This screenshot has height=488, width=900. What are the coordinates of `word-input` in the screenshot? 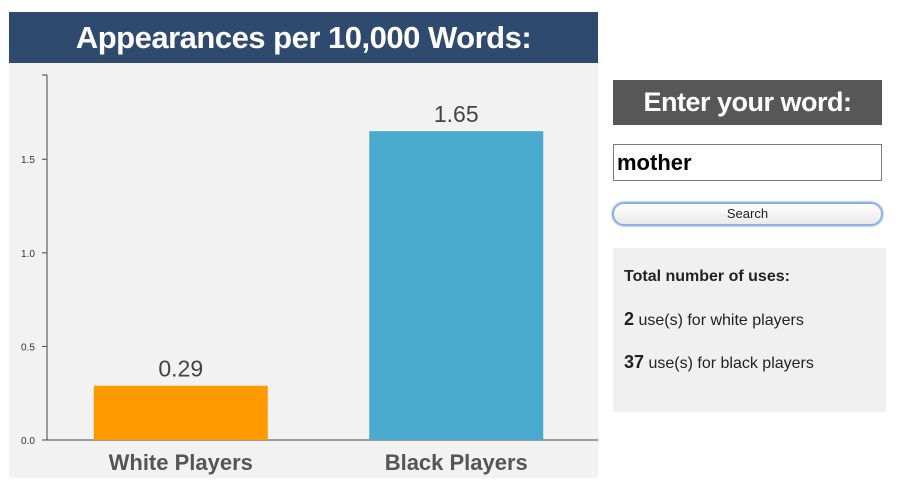 It's located at (747, 162).